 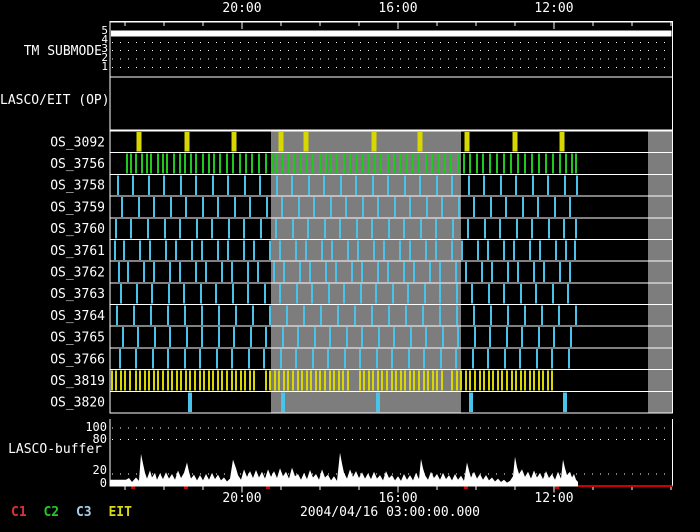 I want to click on row-label: OS_3761, so click(x=77, y=251).